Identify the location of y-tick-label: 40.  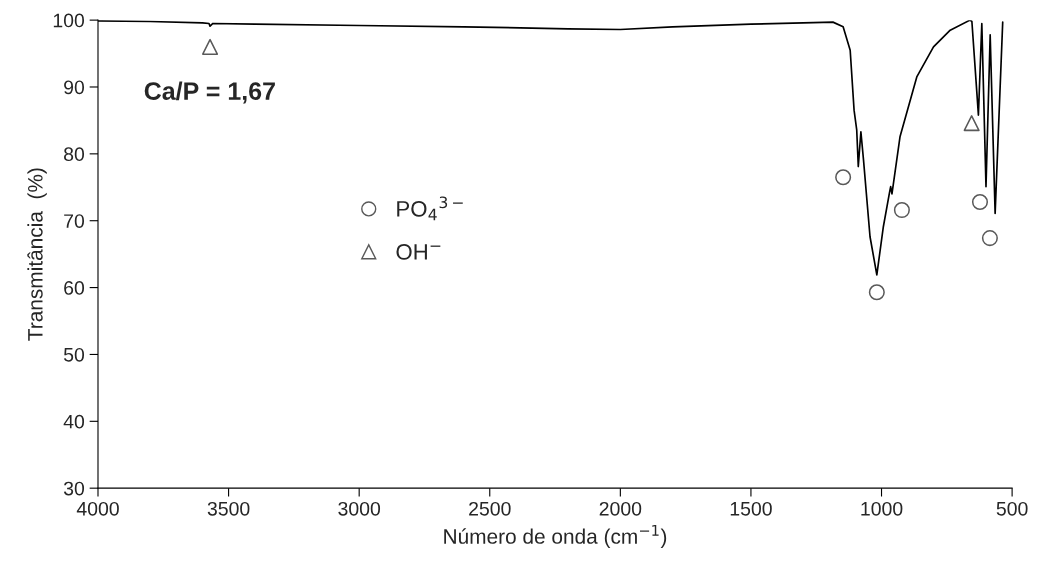
(74, 421).